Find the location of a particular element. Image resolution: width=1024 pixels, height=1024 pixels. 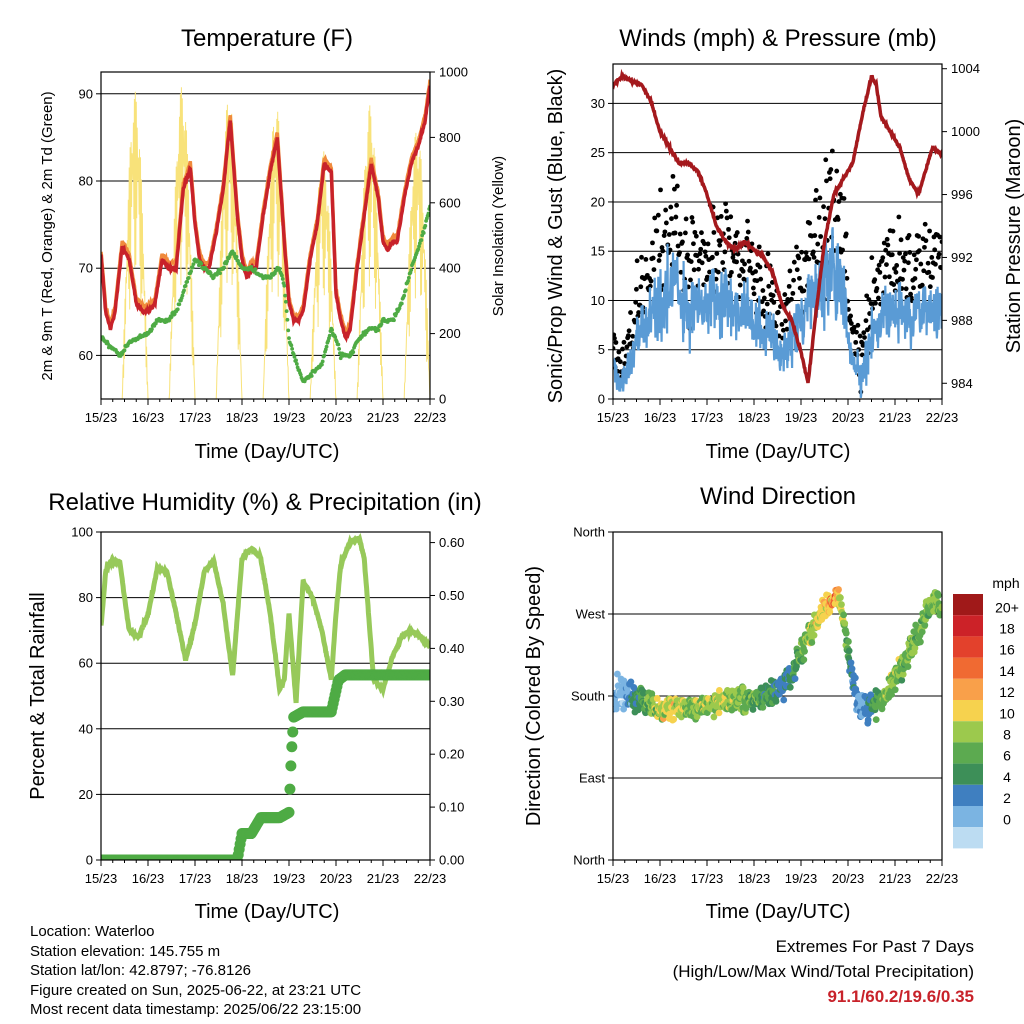

legend-label: 2 is located at coordinates (1007, 798).